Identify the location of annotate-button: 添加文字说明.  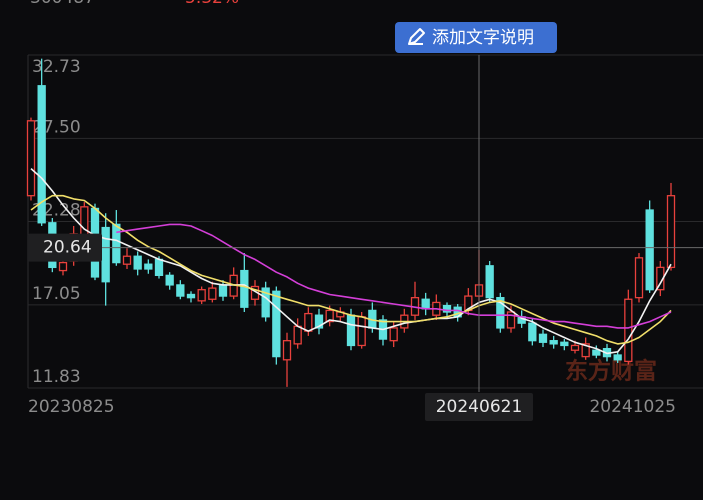
(476, 37).